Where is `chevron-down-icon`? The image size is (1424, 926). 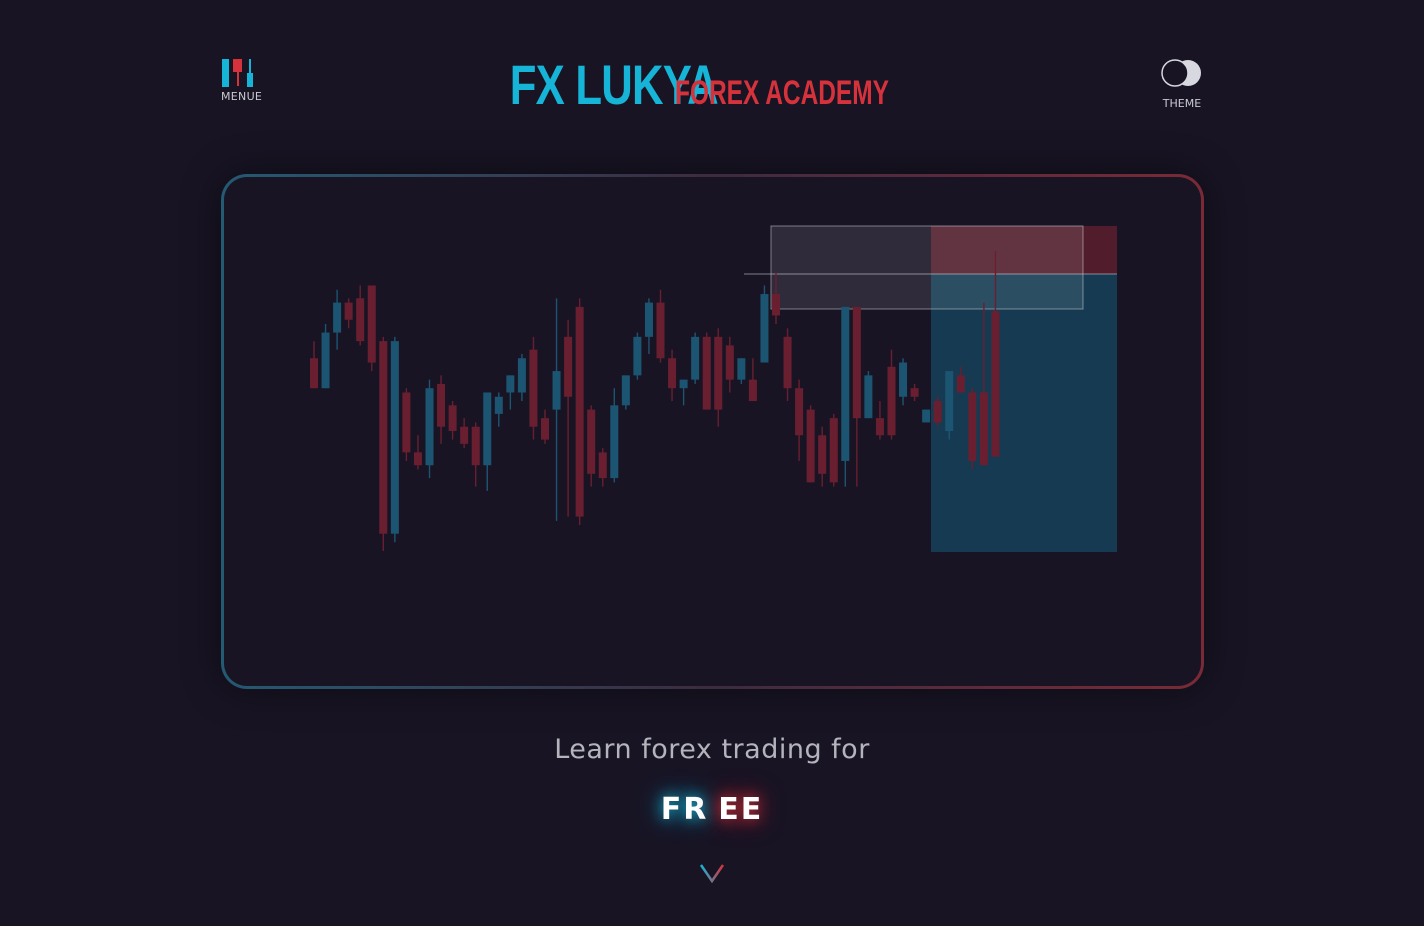 chevron-down-icon is located at coordinates (712, 873).